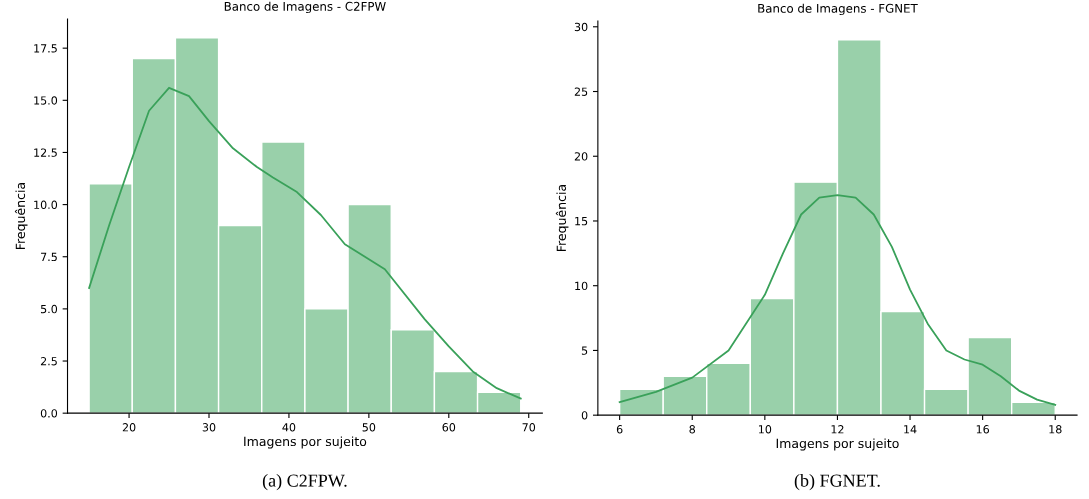 This screenshot has width=1089, height=499. What do you see at coordinates (838, 9) in the screenshot?
I see `chart-title: Banco de Imagens - FGNET` at bounding box center [838, 9].